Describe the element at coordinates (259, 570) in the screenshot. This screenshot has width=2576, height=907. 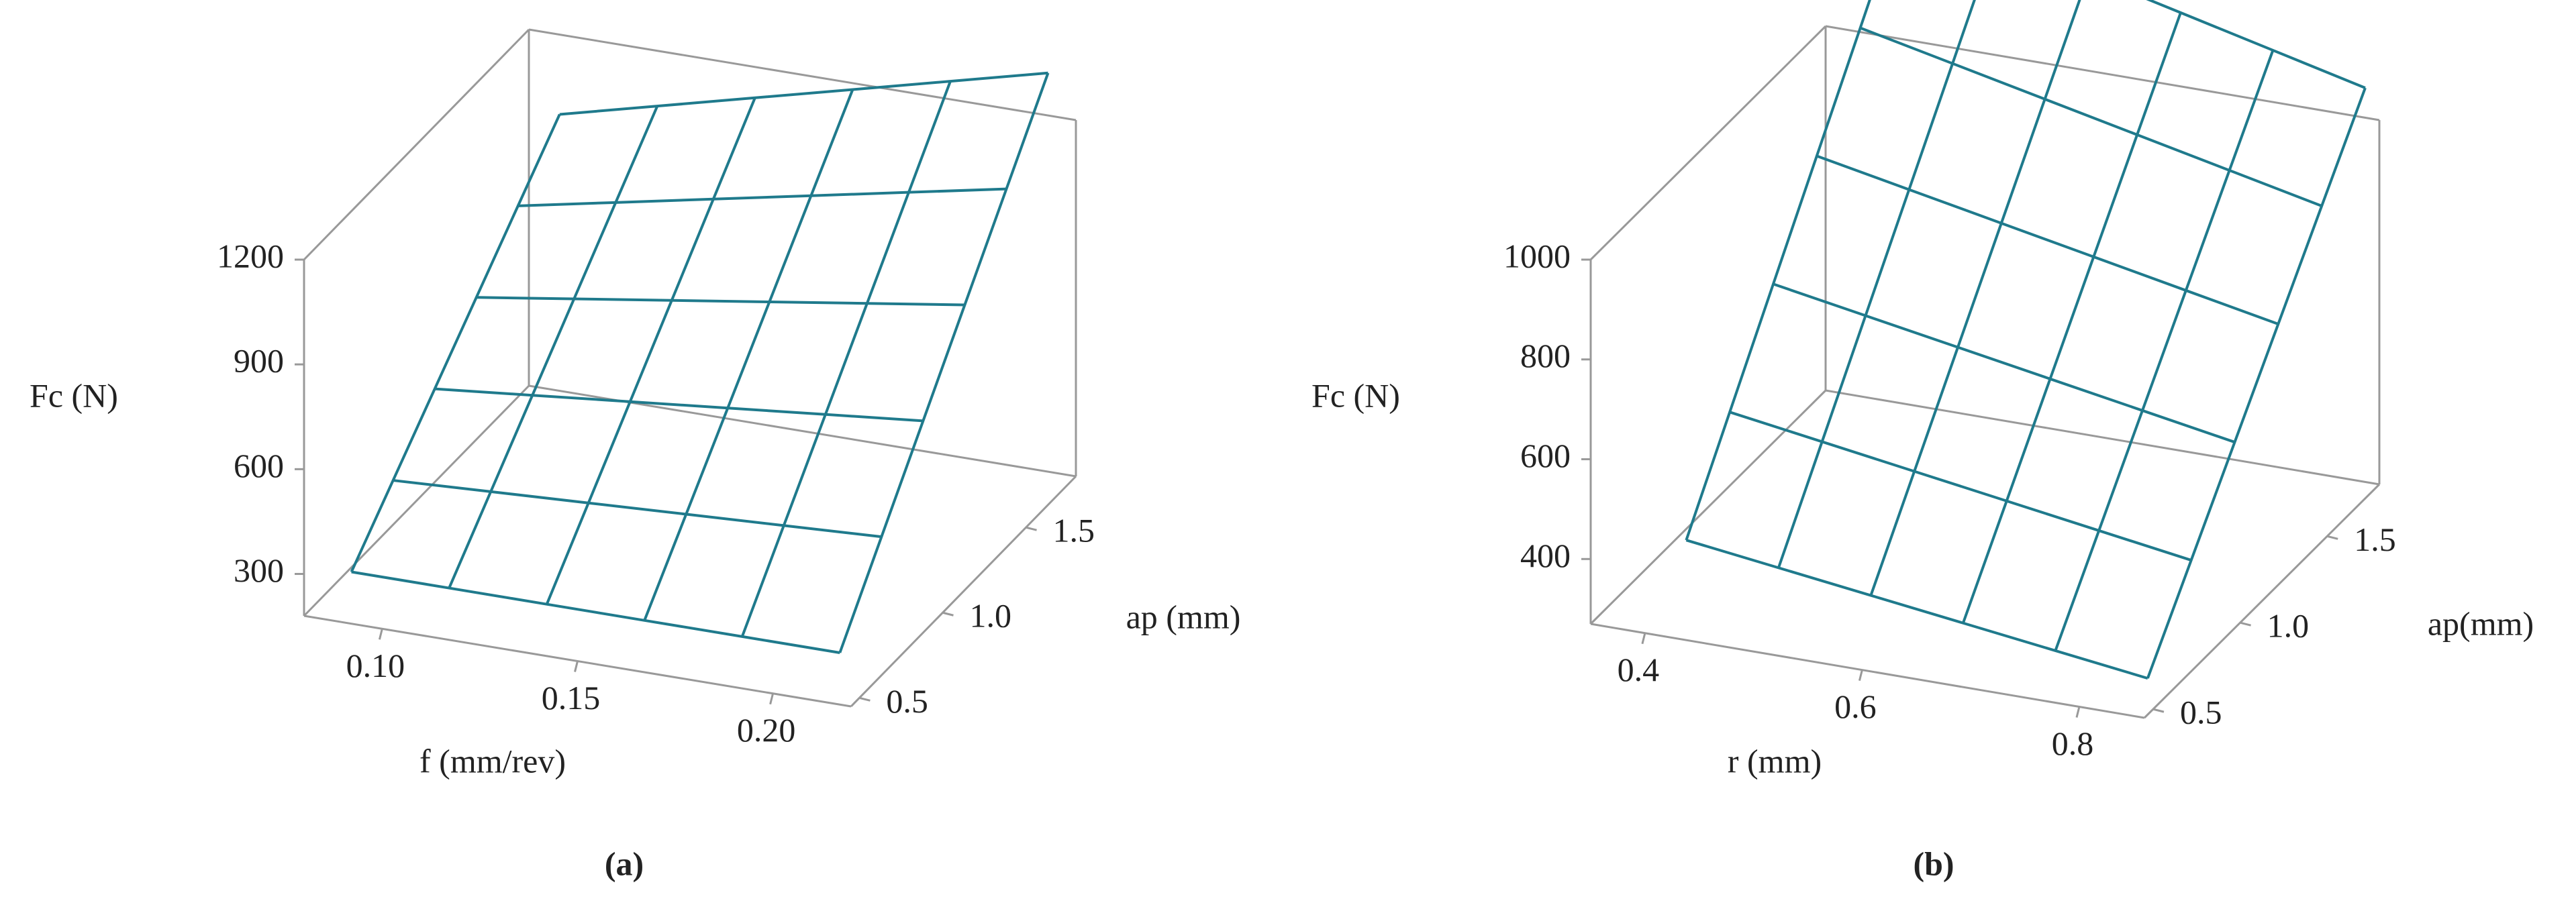
I see `z-tick-label: 300` at that location.